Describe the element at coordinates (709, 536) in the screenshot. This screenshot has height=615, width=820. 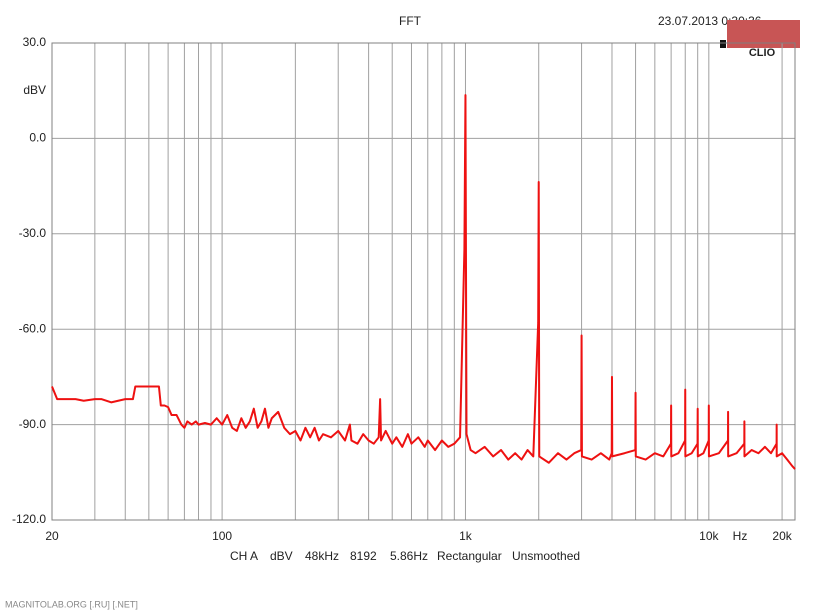
I see `x-tick-label: 10k` at that location.